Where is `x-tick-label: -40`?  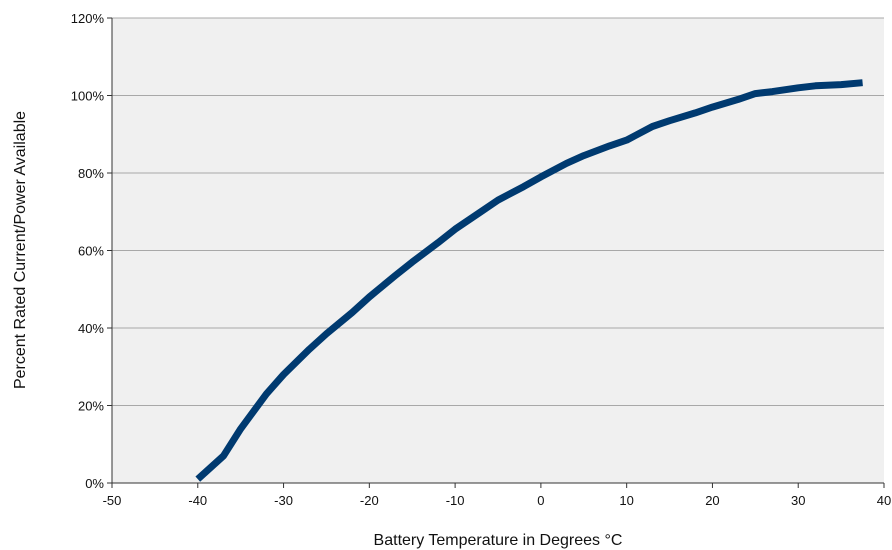 x-tick-label: -40 is located at coordinates (197, 500).